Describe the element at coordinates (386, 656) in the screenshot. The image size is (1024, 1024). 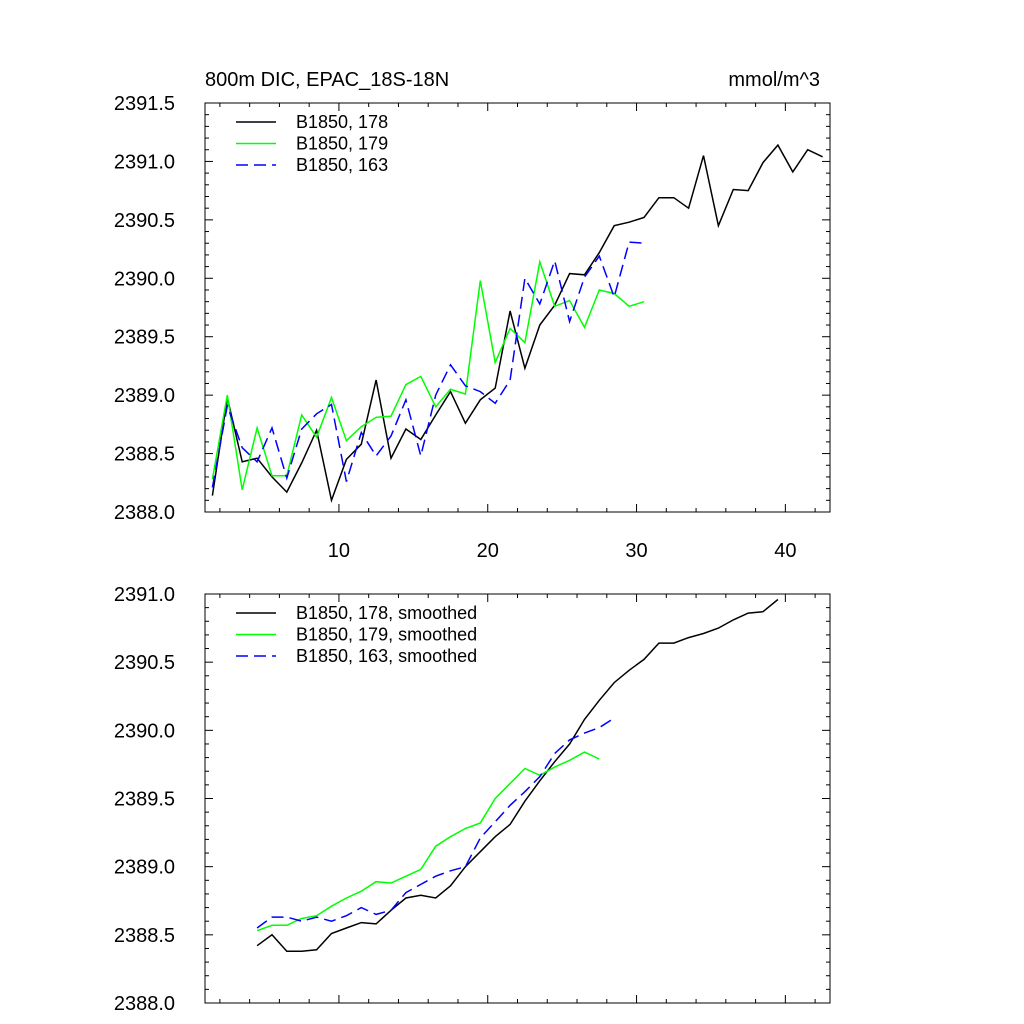
I see `legend-label-3: B1850, 163, smoothed` at that location.